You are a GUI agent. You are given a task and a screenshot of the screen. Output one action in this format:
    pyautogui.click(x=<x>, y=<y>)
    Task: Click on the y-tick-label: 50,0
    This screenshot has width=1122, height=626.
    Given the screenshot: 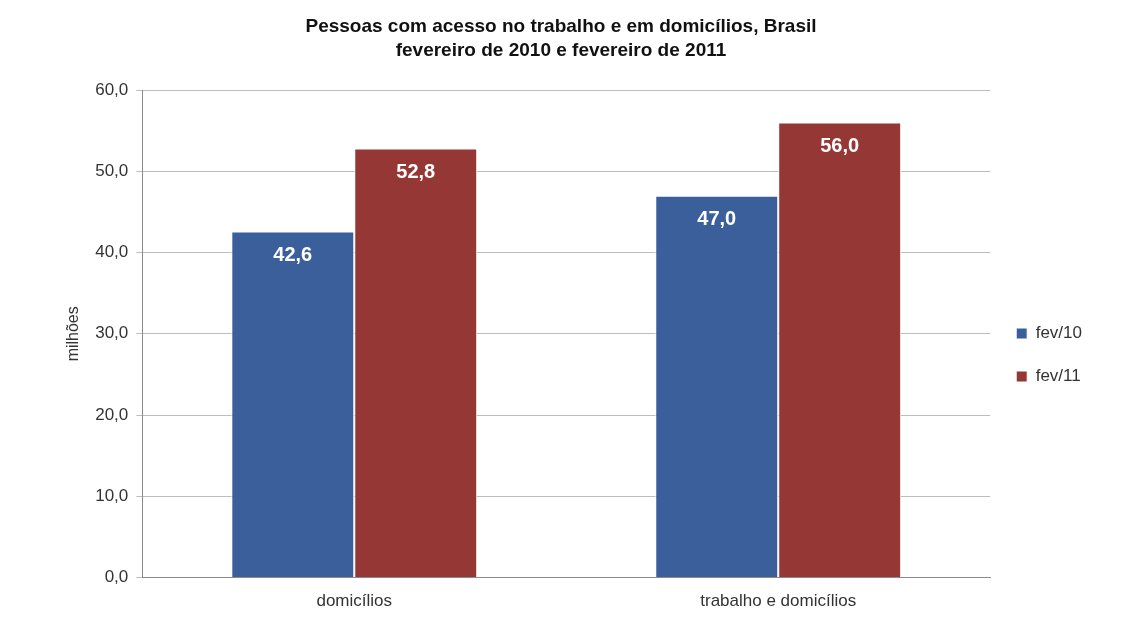 What is the action you would take?
    pyautogui.click(x=112, y=170)
    